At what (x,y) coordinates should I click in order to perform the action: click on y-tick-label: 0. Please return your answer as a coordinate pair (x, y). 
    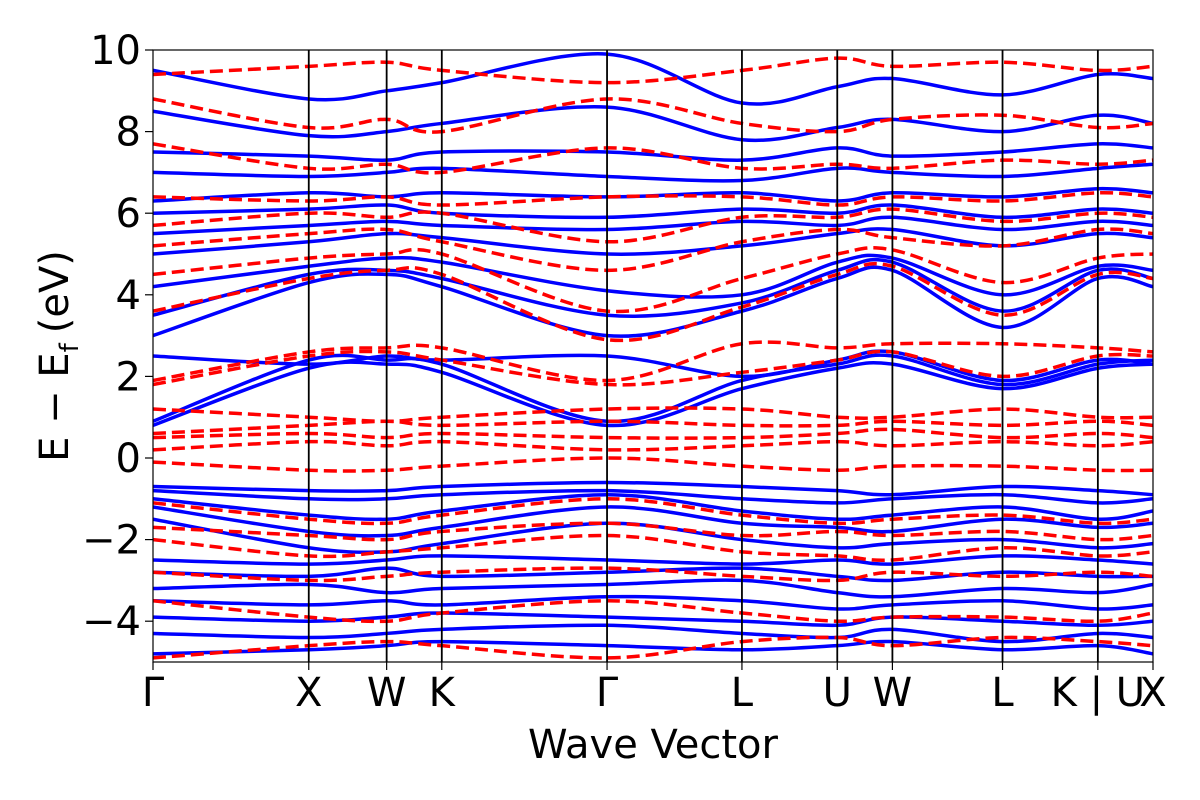
    Looking at the image, I should click on (128, 459).